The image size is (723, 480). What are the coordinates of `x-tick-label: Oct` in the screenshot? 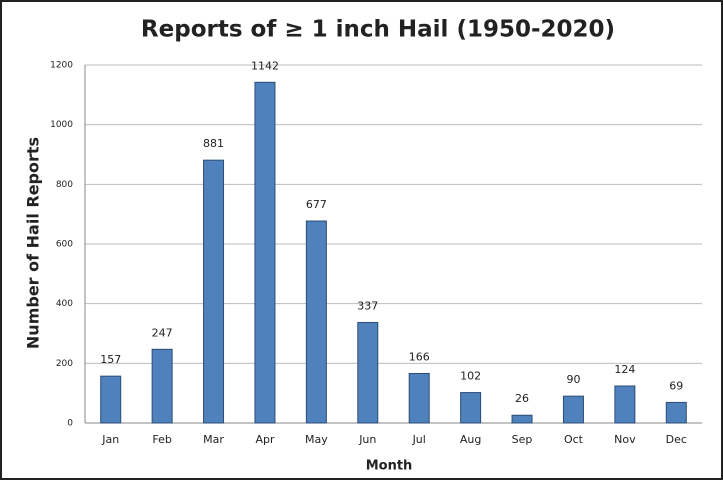 It's located at (574, 439).